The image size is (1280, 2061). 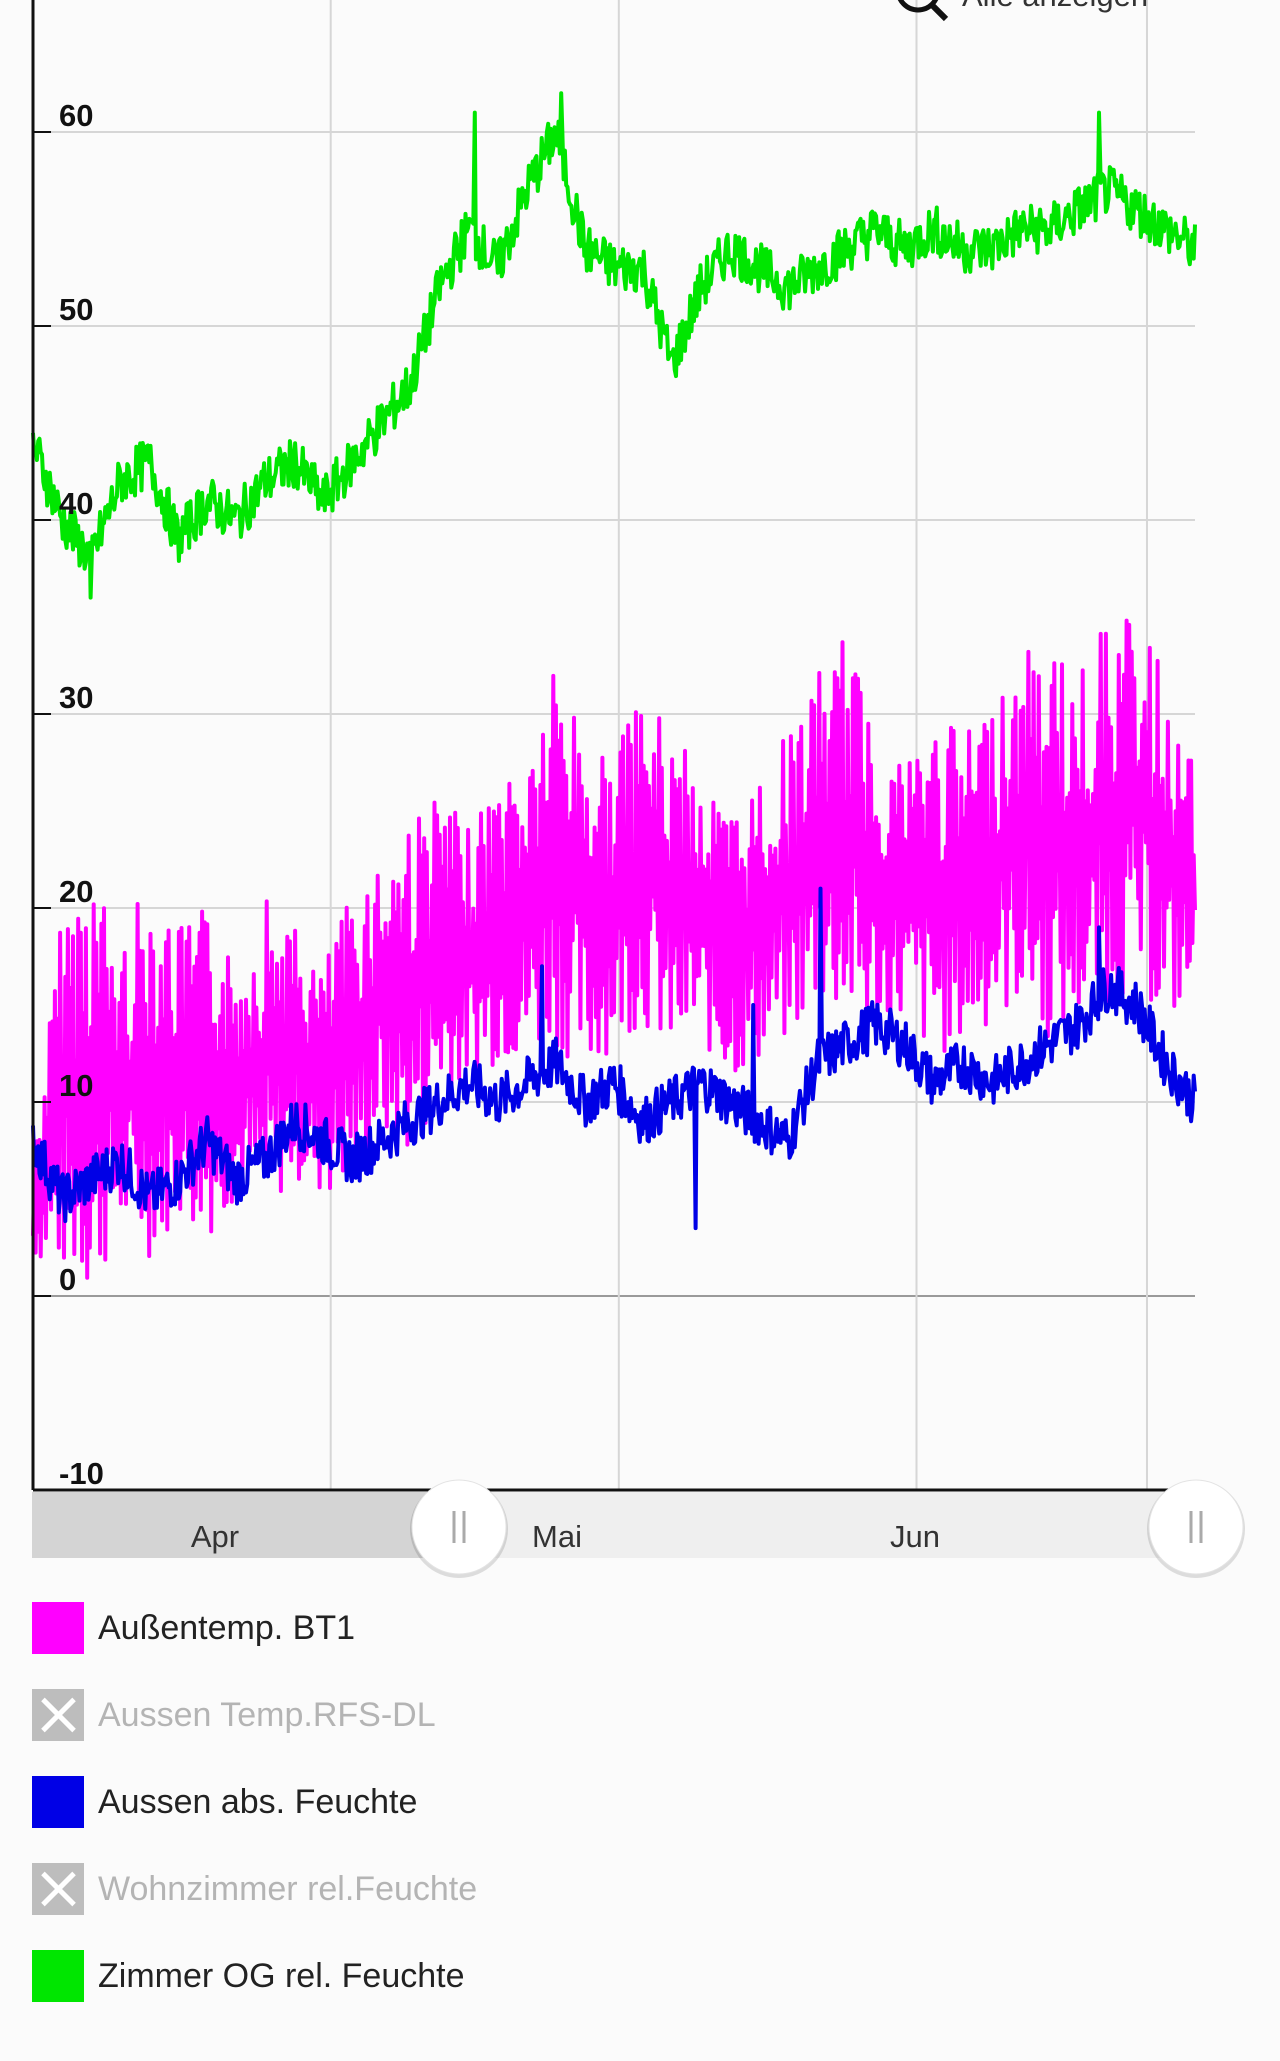 What do you see at coordinates (915, 1536) in the screenshot?
I see `x-tick-label: Jun` at bounding box center [915, 1536].